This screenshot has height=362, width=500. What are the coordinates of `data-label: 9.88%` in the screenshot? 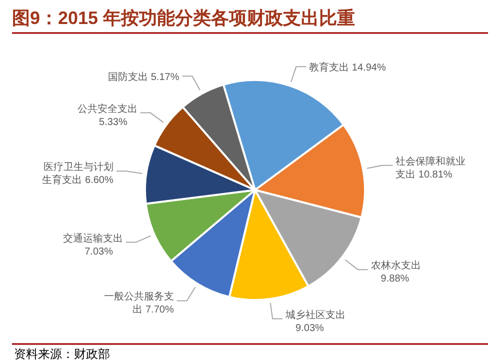 It's located at (395, 279).